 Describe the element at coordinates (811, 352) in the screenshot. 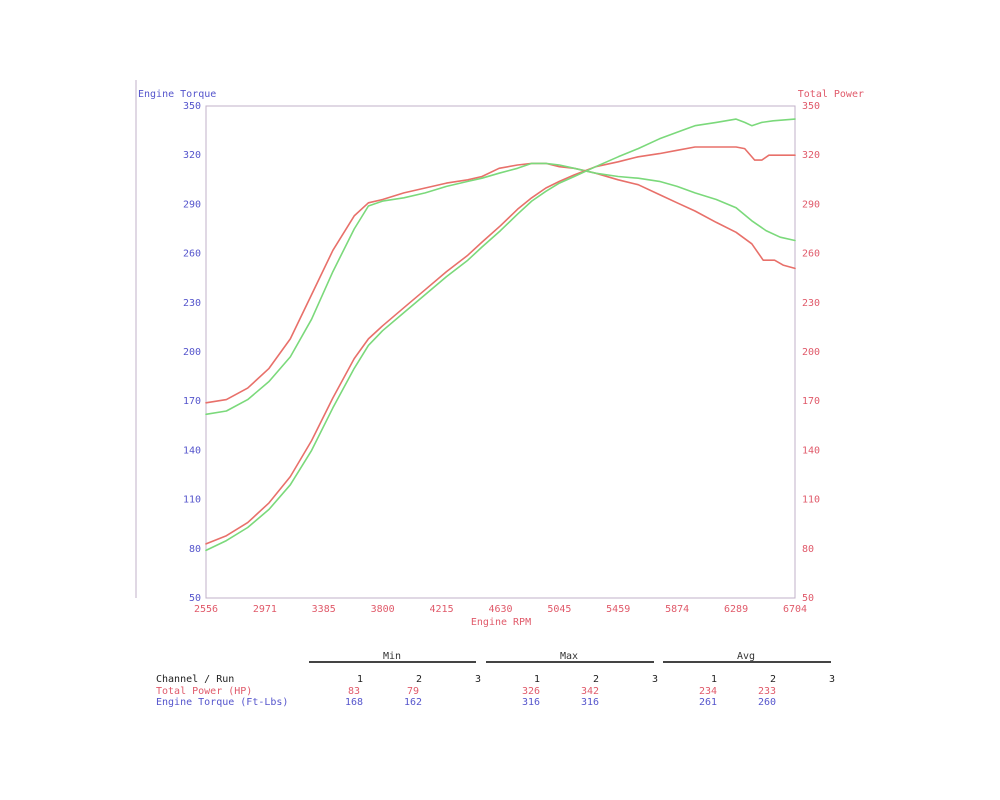

I see `right-y-tick-label: 200` at that location.